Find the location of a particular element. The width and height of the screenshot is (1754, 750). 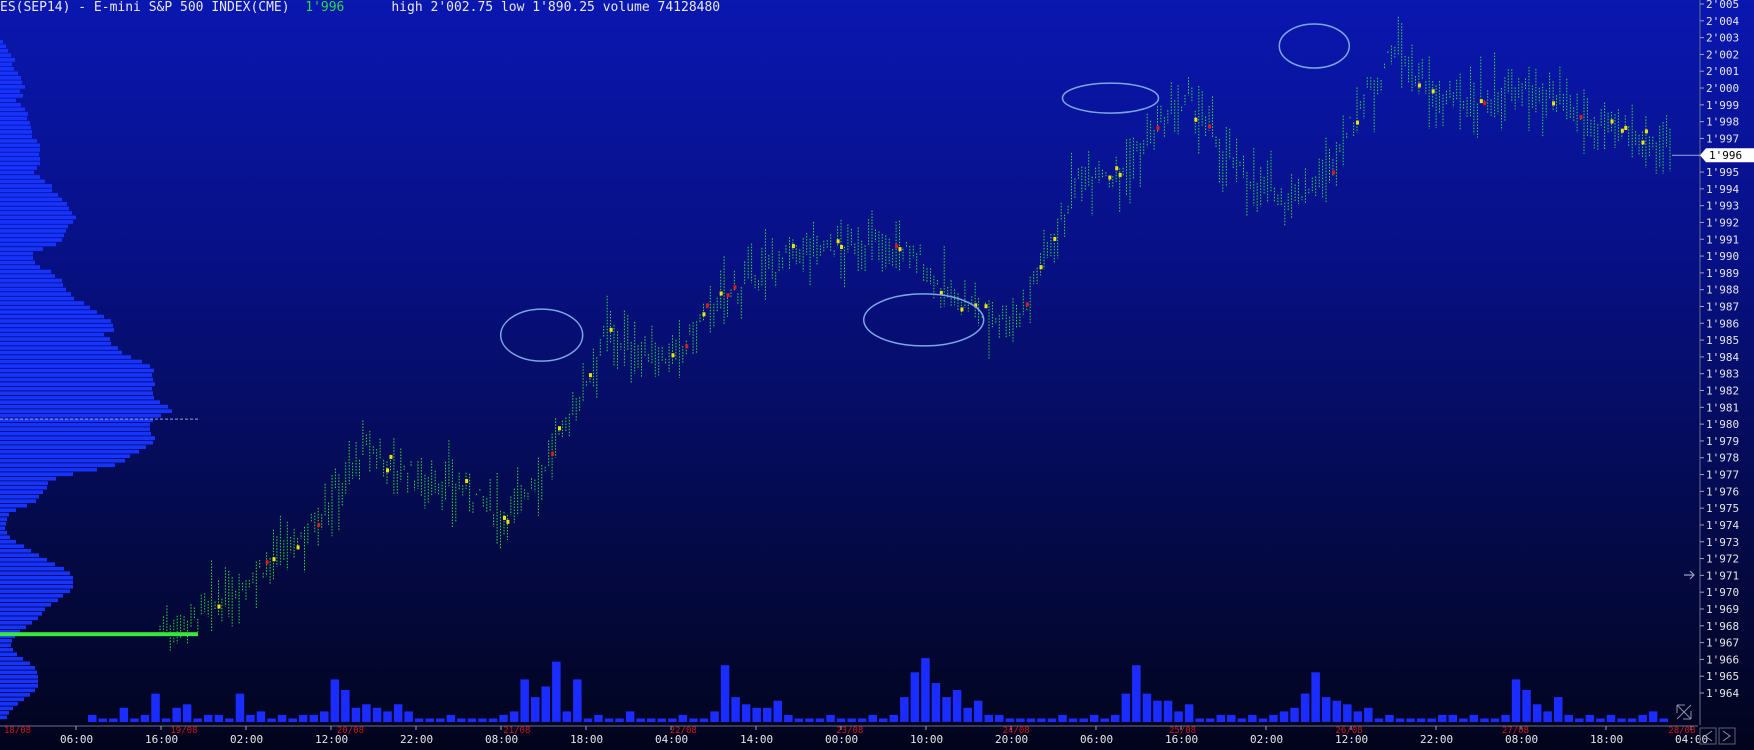

price-tick-label: 1'979 is located at coordinates (1722, 441).